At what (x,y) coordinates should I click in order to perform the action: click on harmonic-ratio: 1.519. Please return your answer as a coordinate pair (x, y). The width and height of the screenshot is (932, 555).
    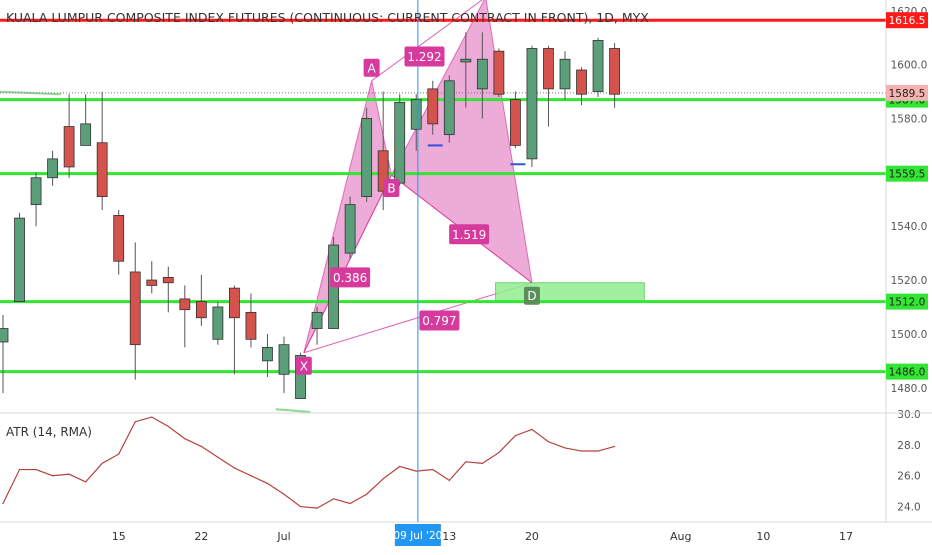
    Looking at the image, I should click on (469, 234).